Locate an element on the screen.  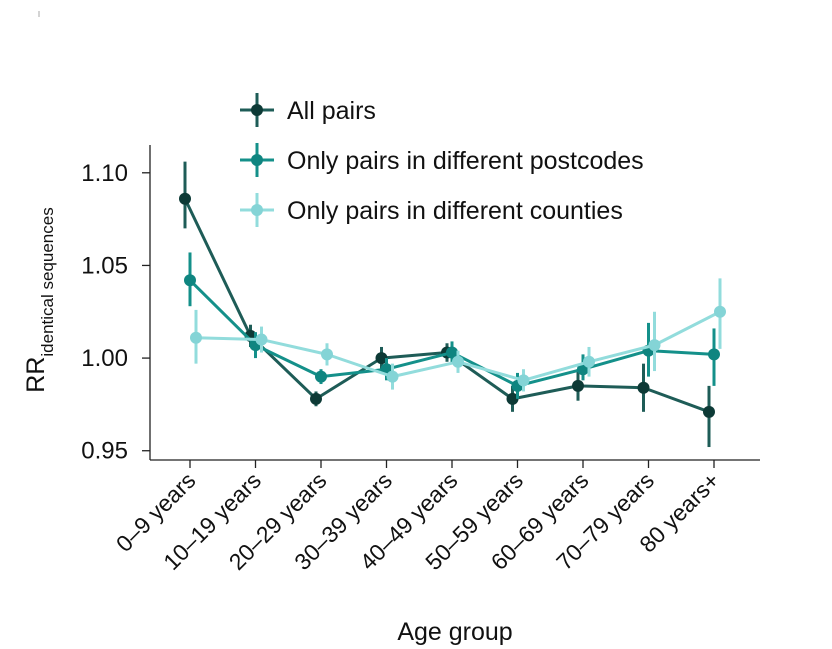
legend-label: All pairs is located at coordinates (331, 111).